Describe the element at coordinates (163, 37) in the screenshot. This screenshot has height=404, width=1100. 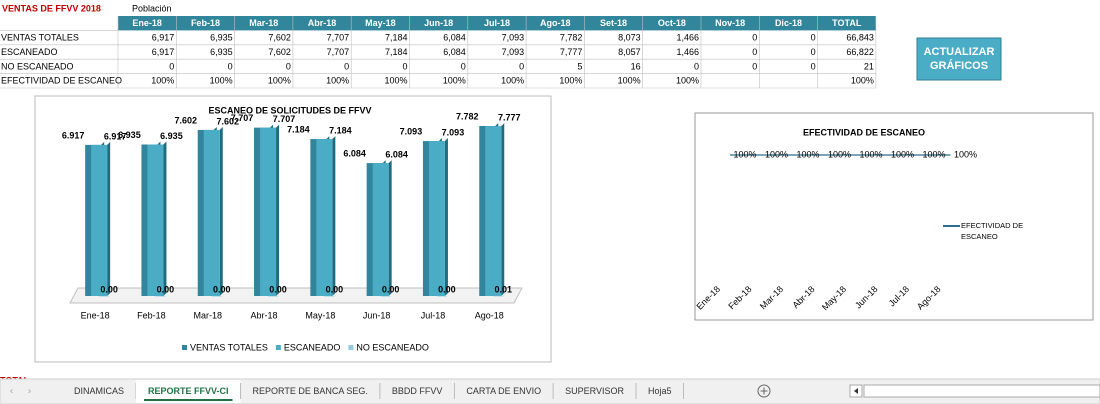
I see `table-cell: 6,917` at that location.